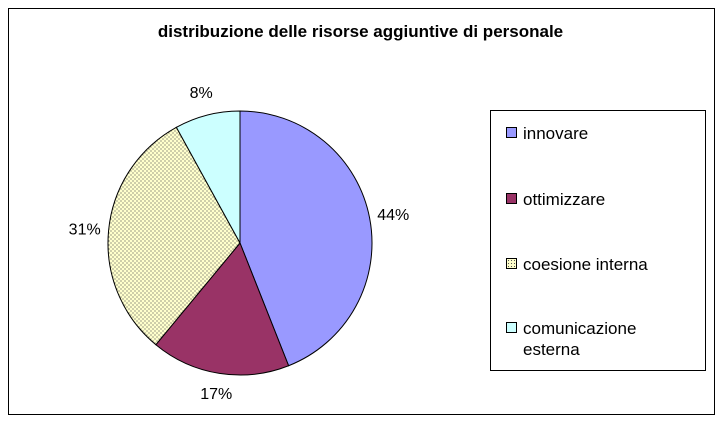 Image resolution: width=721 pixels, height=422 pixels. Describe the element at coordinates (511, 327) in the screenshot. I see `legend-swatch-comunicazione-esterna` at that location.